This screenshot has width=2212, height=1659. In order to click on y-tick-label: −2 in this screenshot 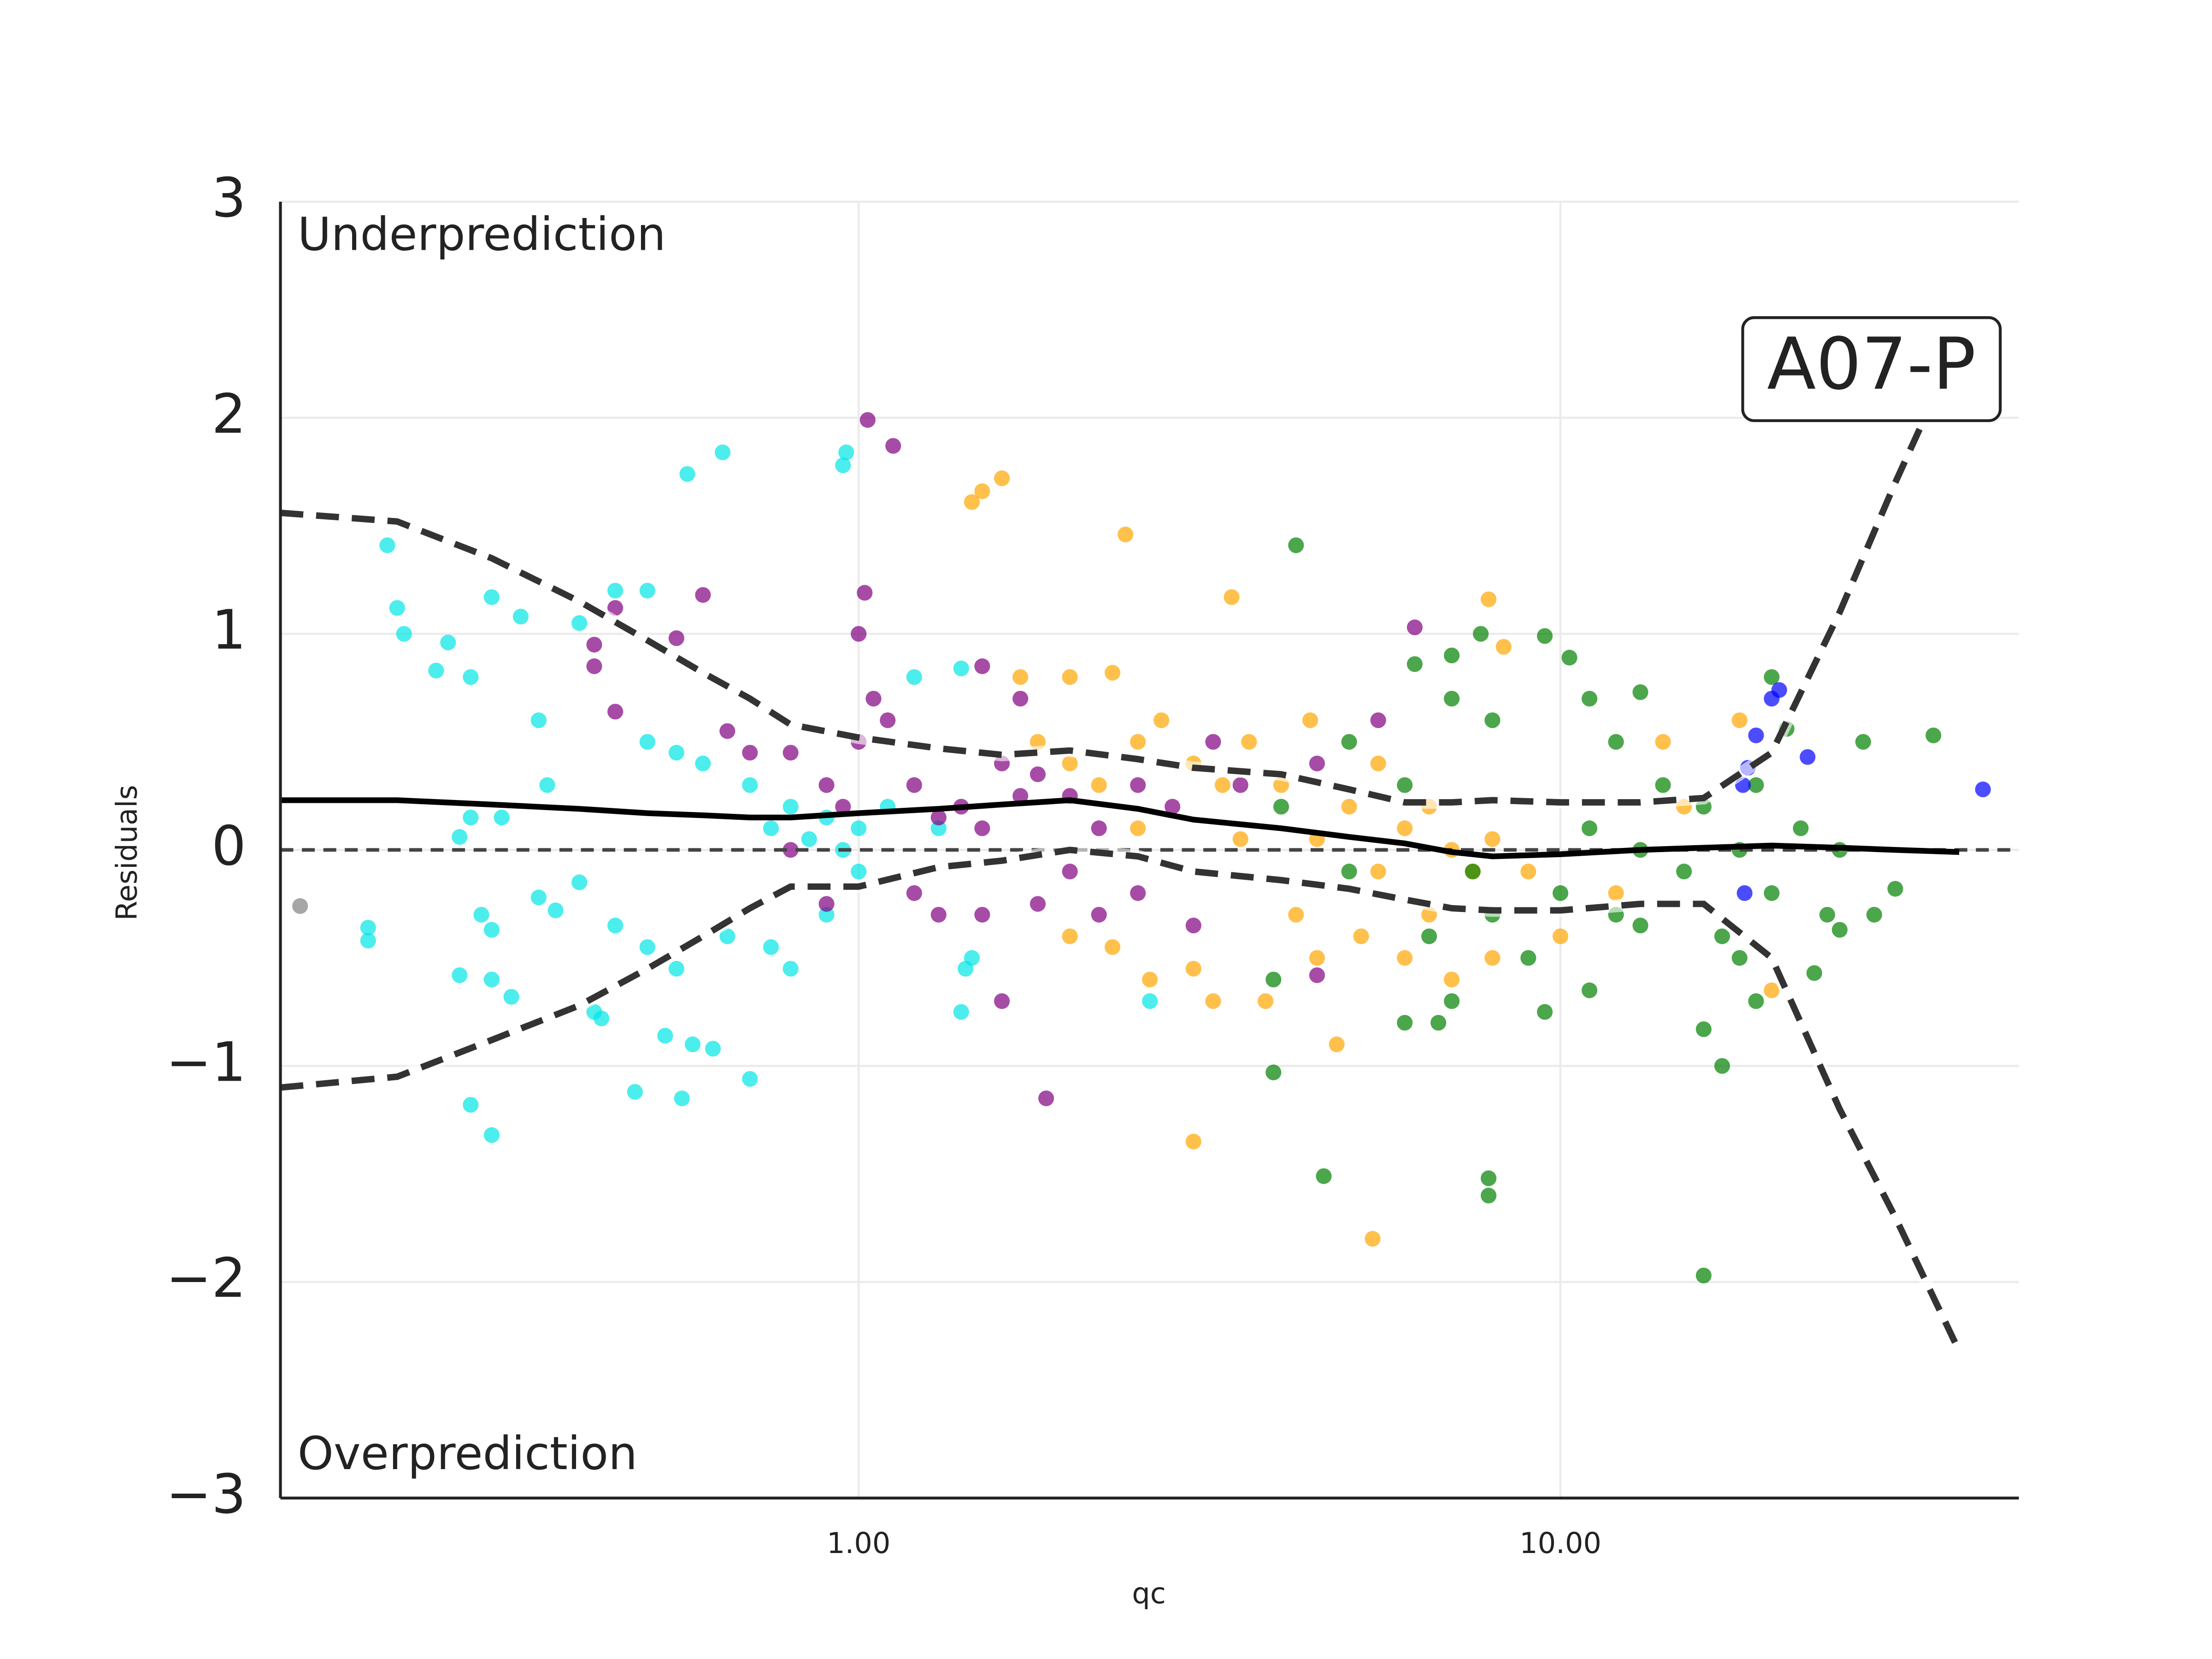, I will do `click(206, 1278)`.